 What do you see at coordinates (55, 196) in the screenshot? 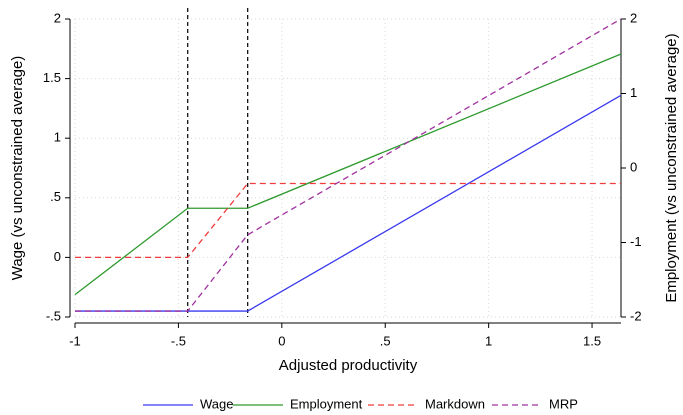
I see `y-tick-label: .5` at bounding box center [55, 196].